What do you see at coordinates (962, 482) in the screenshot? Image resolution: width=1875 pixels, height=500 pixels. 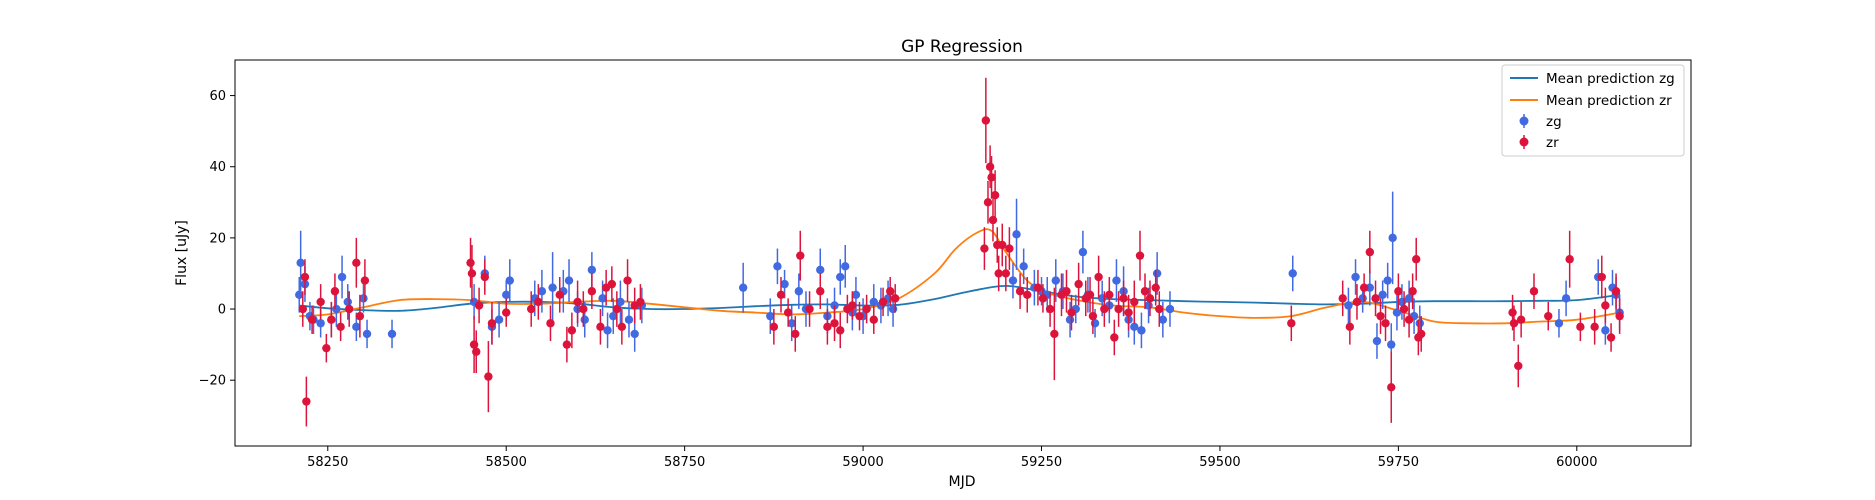 I see `x-axis-label: MJD` at bounding box center [962, 482].